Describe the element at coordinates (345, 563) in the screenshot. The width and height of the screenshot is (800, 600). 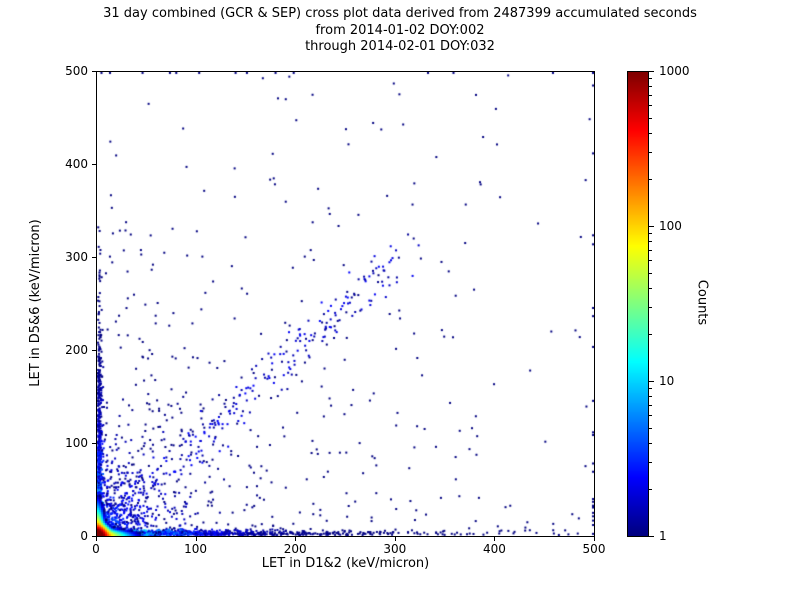
I see `x-axis-label: LET in D1&2 (keV/micron)` at that location.